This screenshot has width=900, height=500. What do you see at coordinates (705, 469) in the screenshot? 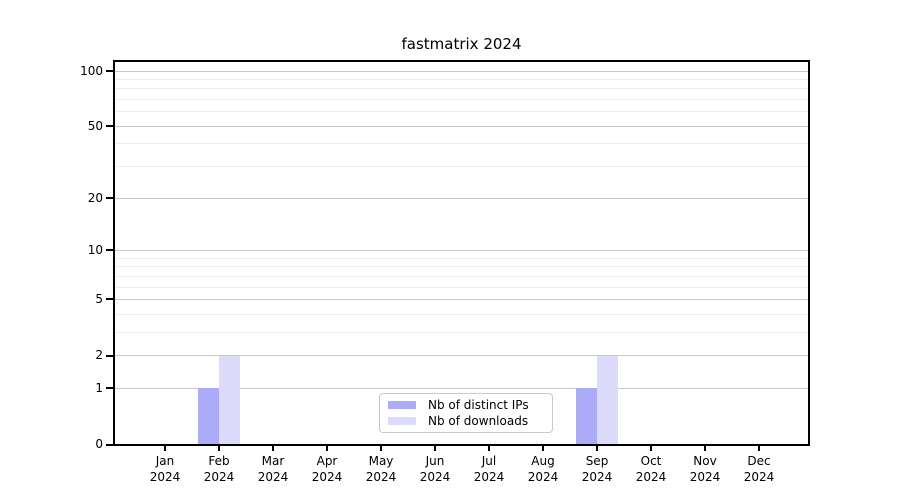
I see `x-axis-tick-label: Nov 2024` at bounding box center [705, 469].